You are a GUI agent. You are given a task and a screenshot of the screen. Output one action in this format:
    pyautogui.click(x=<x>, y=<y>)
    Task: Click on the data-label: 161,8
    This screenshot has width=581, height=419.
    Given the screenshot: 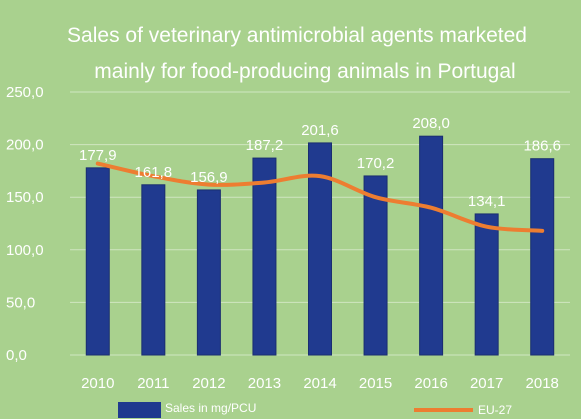 What is the action you would take?
    pyautogui.click(x=154, y=172)
    